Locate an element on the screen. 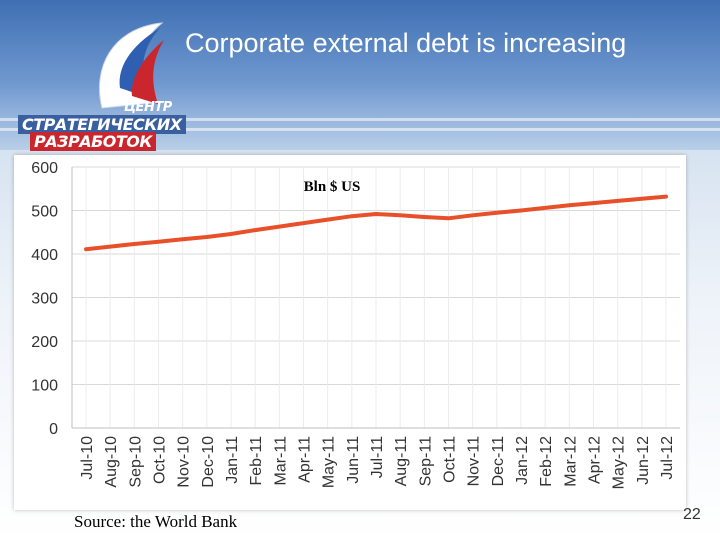  flag-sail-logo is located at coordinates (131, 65).